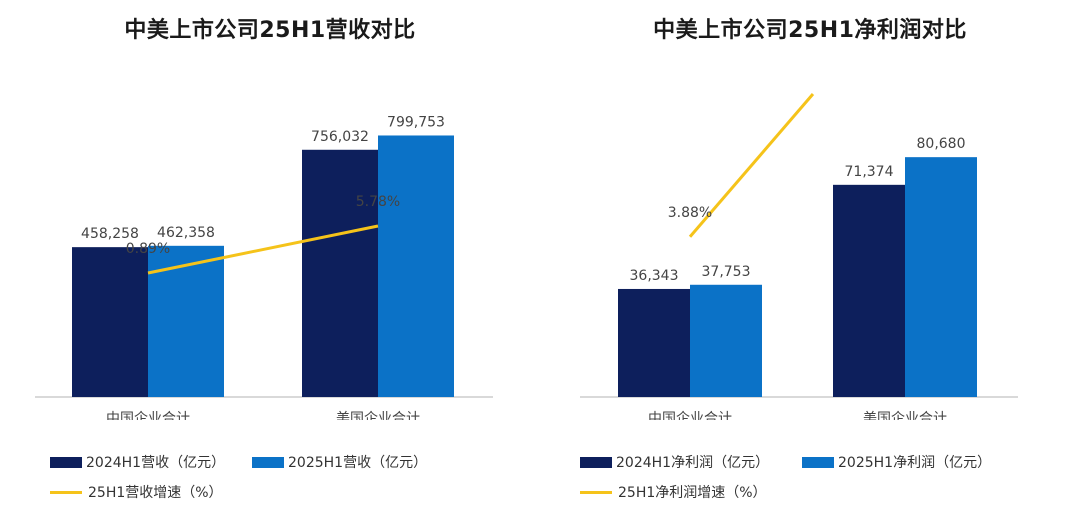 Image resolution: width=1080 pixels, height=509 pixels. What do you see at coordinates (186, 233) in the screenshot?
I see `bar-value-label: 462,358` at bounding box center [186, 233].